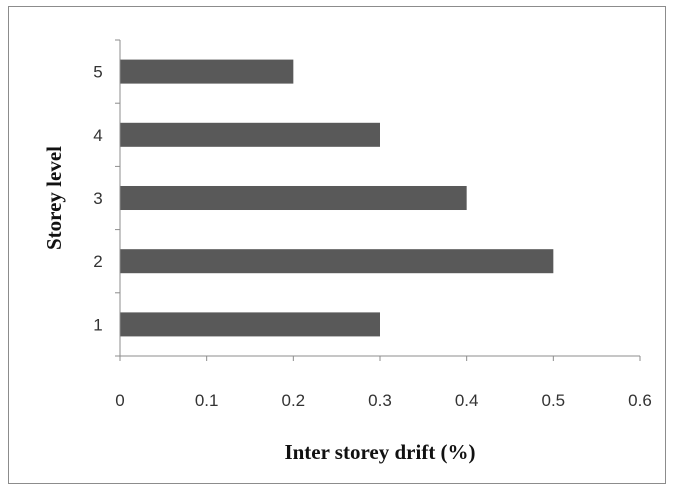 This screenshot has height=492, width=678. What do you see at coordinates (640, 400) in the screenshot?
I see `x-tick-label: 0.6` at bounding box center [640, 400].